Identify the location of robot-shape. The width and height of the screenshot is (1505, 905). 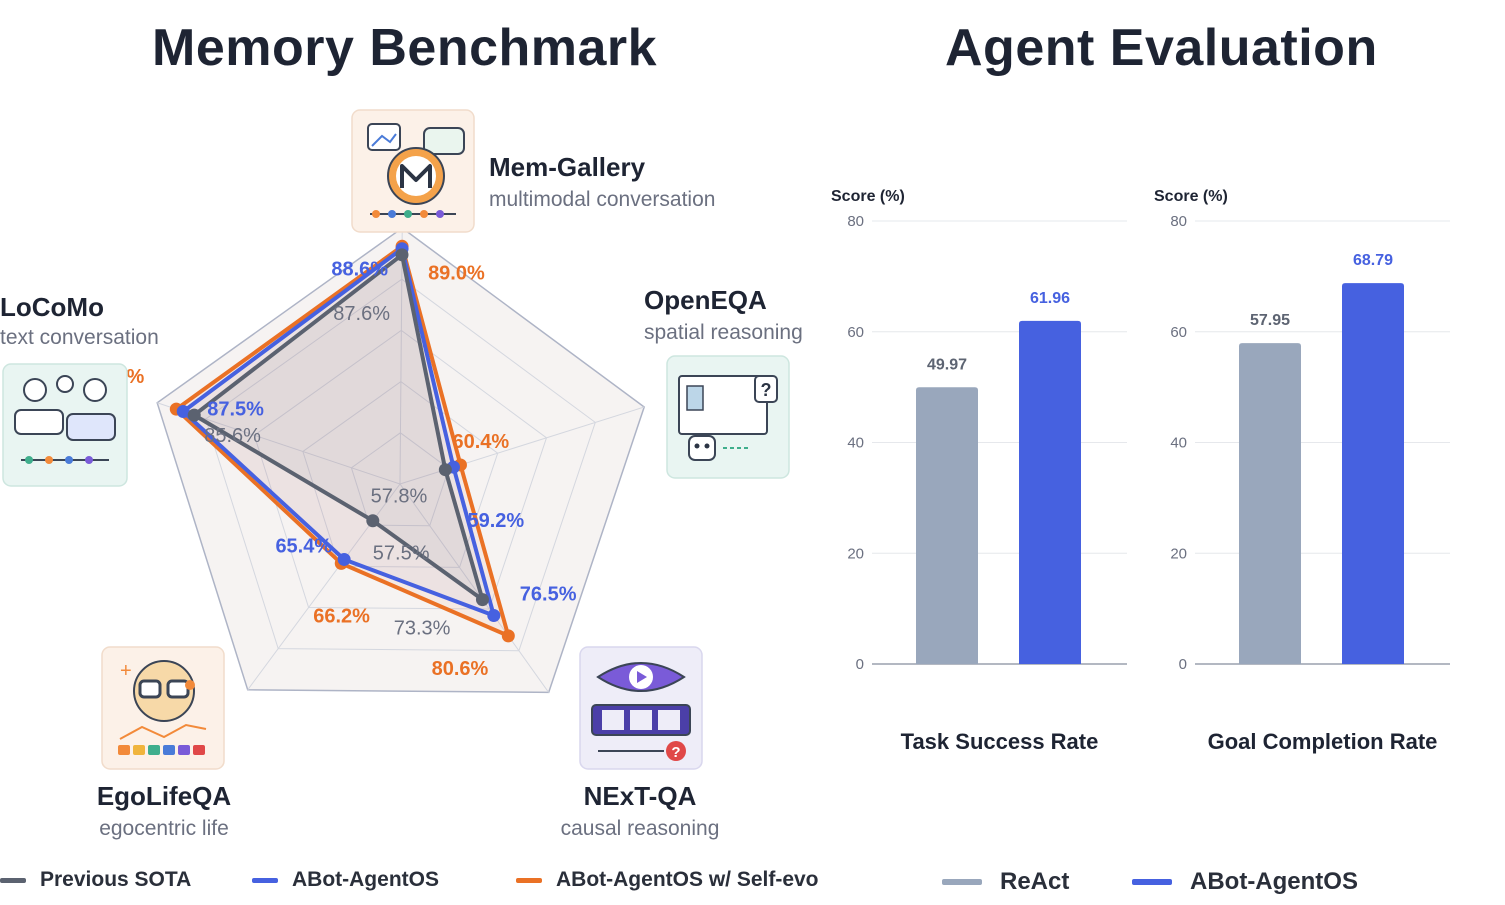
(702, 448).